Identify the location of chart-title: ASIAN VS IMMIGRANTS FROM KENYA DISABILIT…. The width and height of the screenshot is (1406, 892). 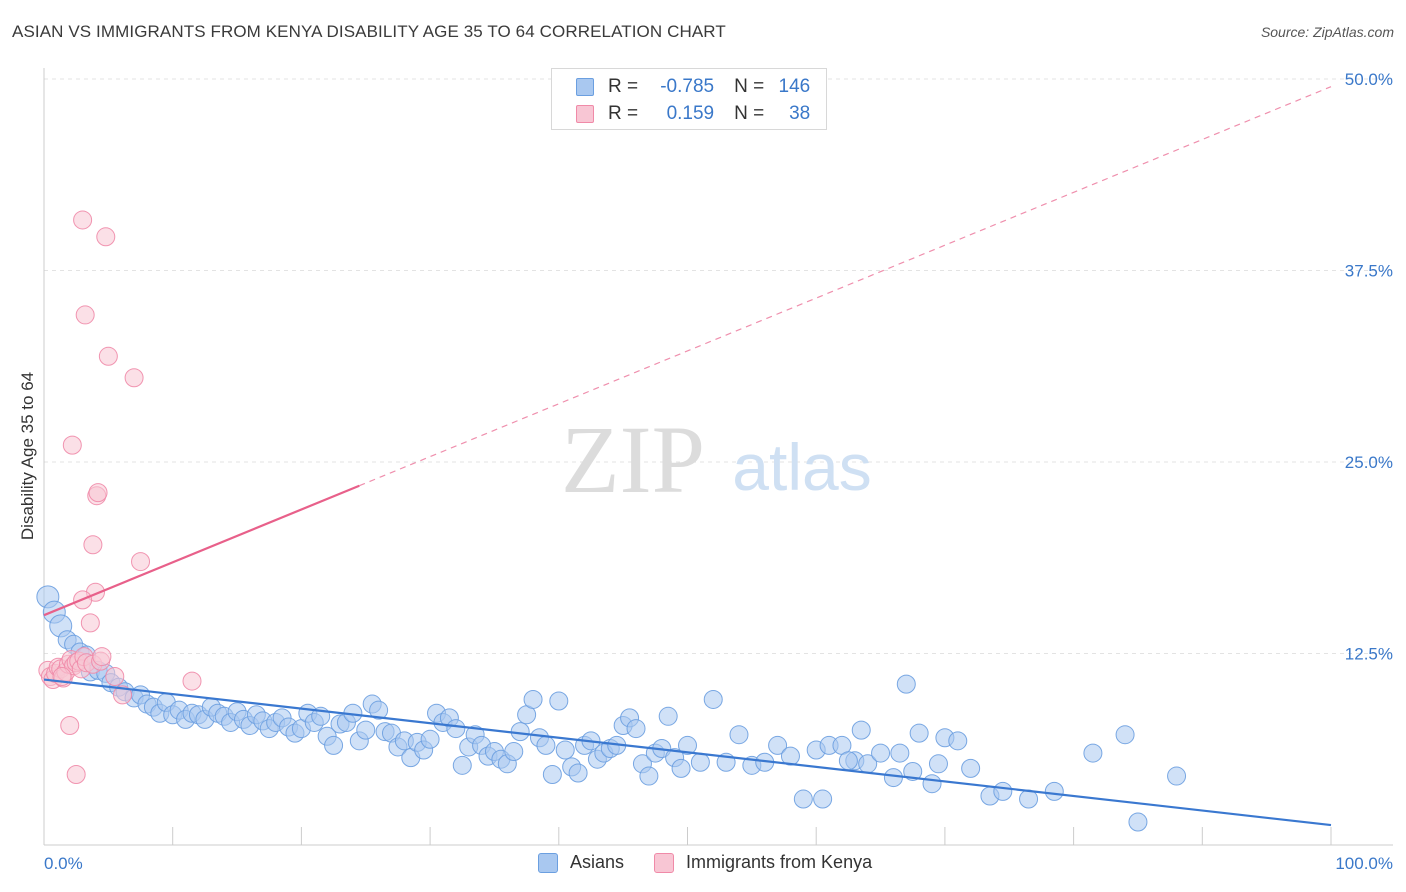
(369, 31).